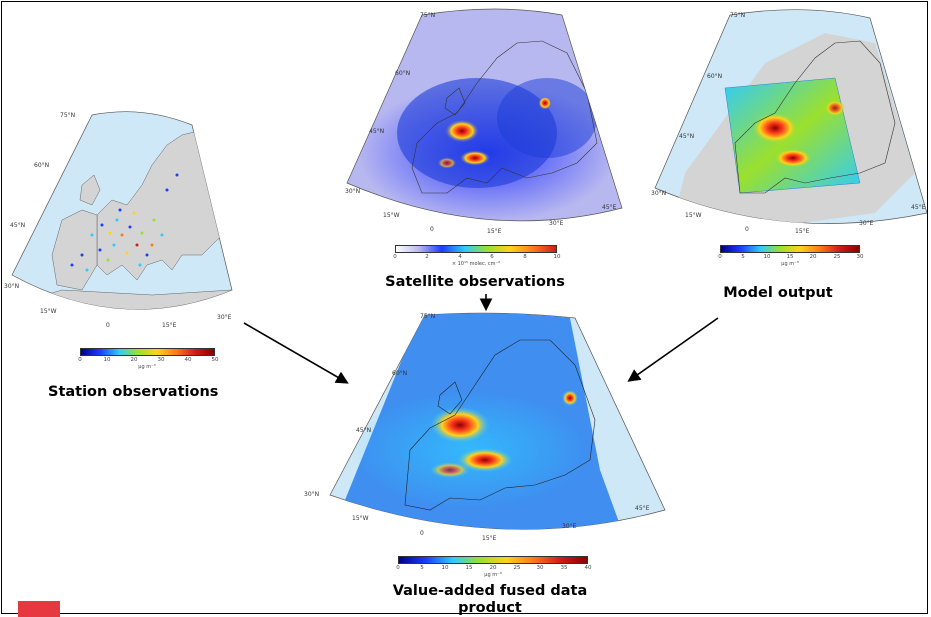 This screenshot has width=931, height=617. I want to click on satellite-lon0-label: 0, so click(432, 229).